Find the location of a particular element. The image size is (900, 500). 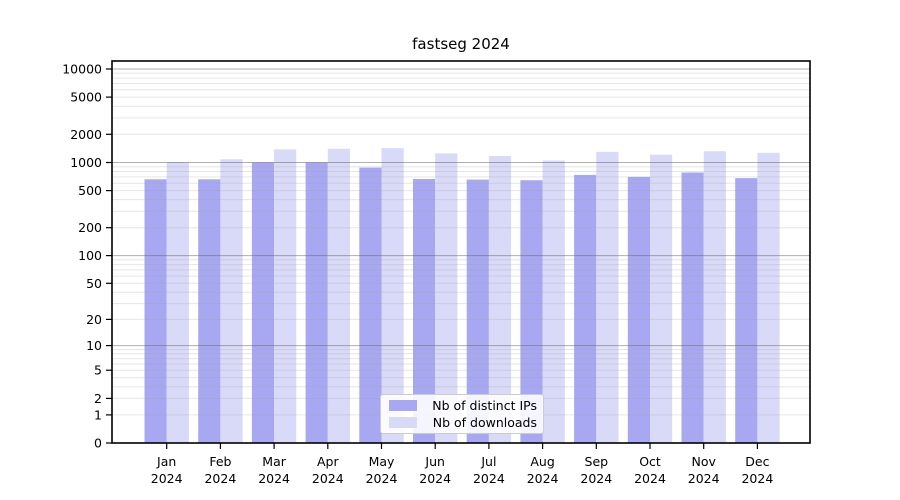

bar-ips-may is located at coordinates (370, 305).